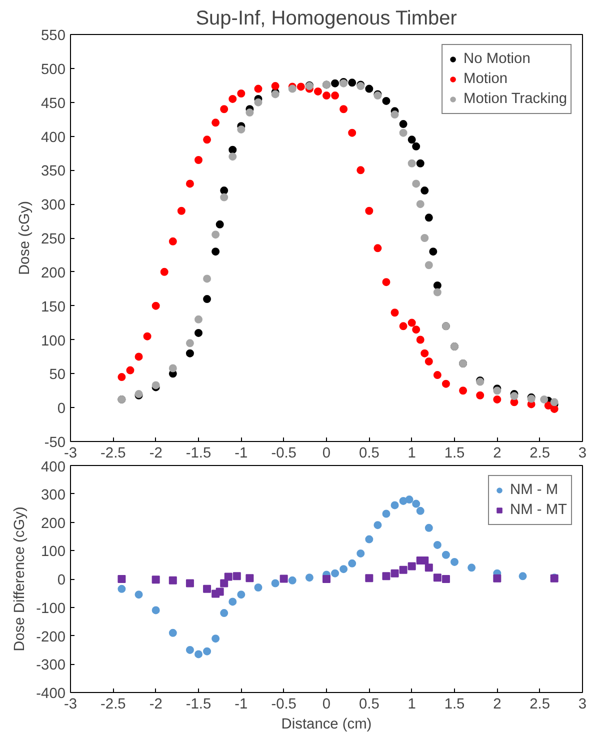 This screenshot has width=597, height=742. I want to click on x-tick-label: -2.5, so click(113, 704).